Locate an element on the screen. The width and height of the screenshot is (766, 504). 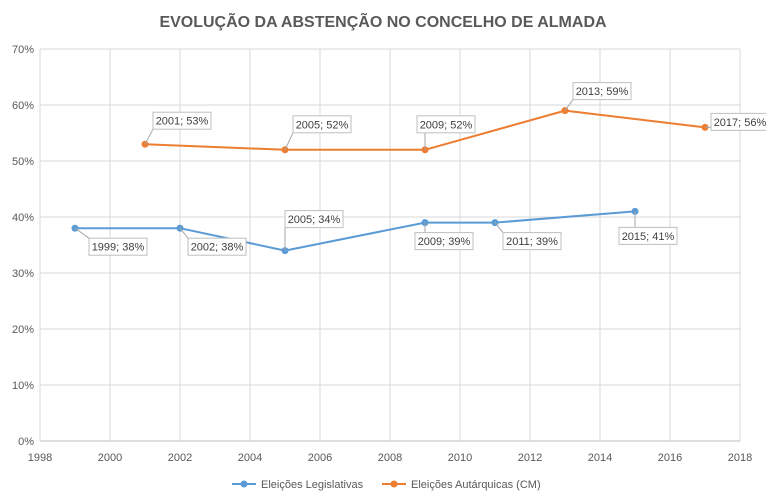
legend-label: Eleições Autárquicas (CM) is located at coordinates (476, 485).